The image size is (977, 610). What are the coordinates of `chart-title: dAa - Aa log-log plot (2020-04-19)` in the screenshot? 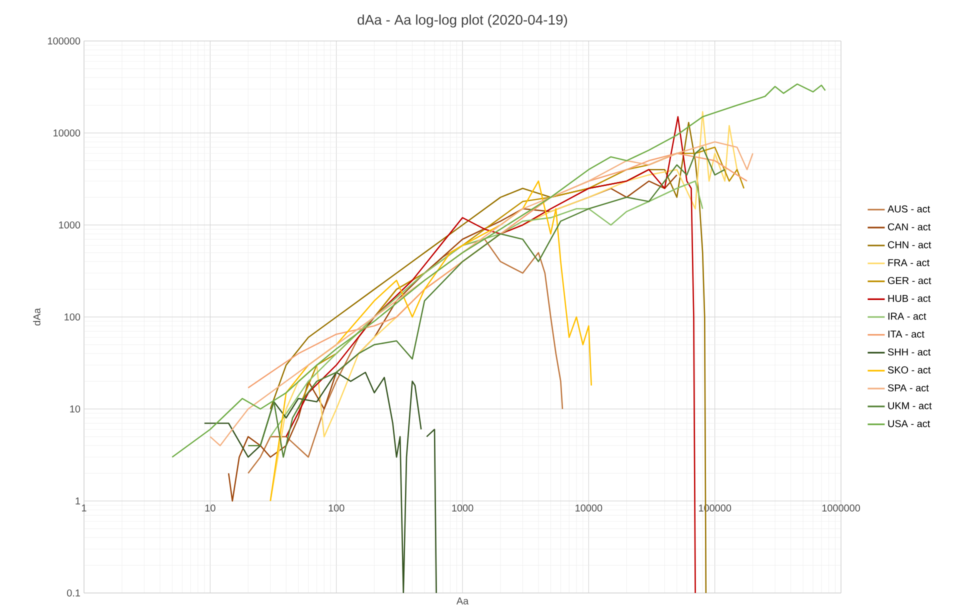 It's located at (463, 21).